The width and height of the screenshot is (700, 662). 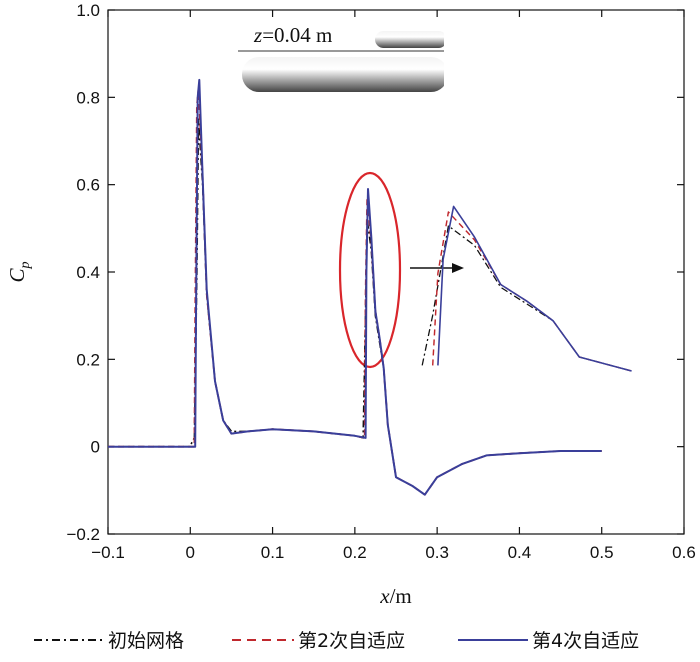 What do you see at coordinates (351, 641) in the screenshot?
I see `legend-label-adapt2: 第2次自适应` at bounding box center [351, 641].